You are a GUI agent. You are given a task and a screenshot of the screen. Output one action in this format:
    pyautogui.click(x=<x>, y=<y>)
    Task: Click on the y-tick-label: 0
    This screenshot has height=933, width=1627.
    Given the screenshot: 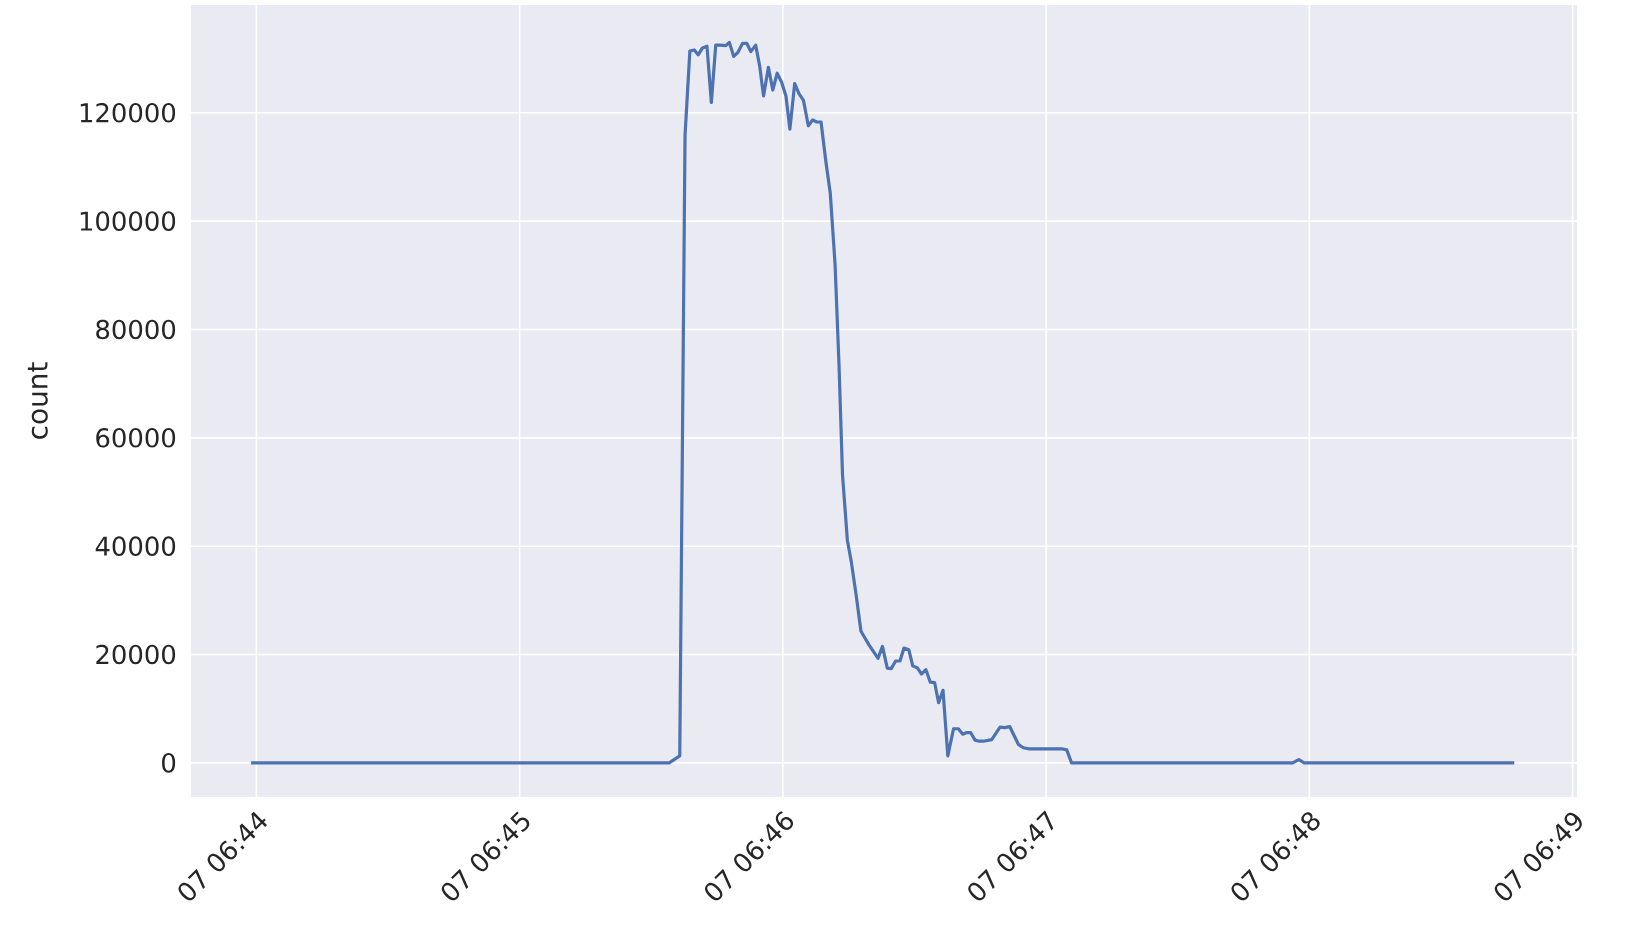 What is the action you would take?
    pyautogui.click(x=169, y=763)
    